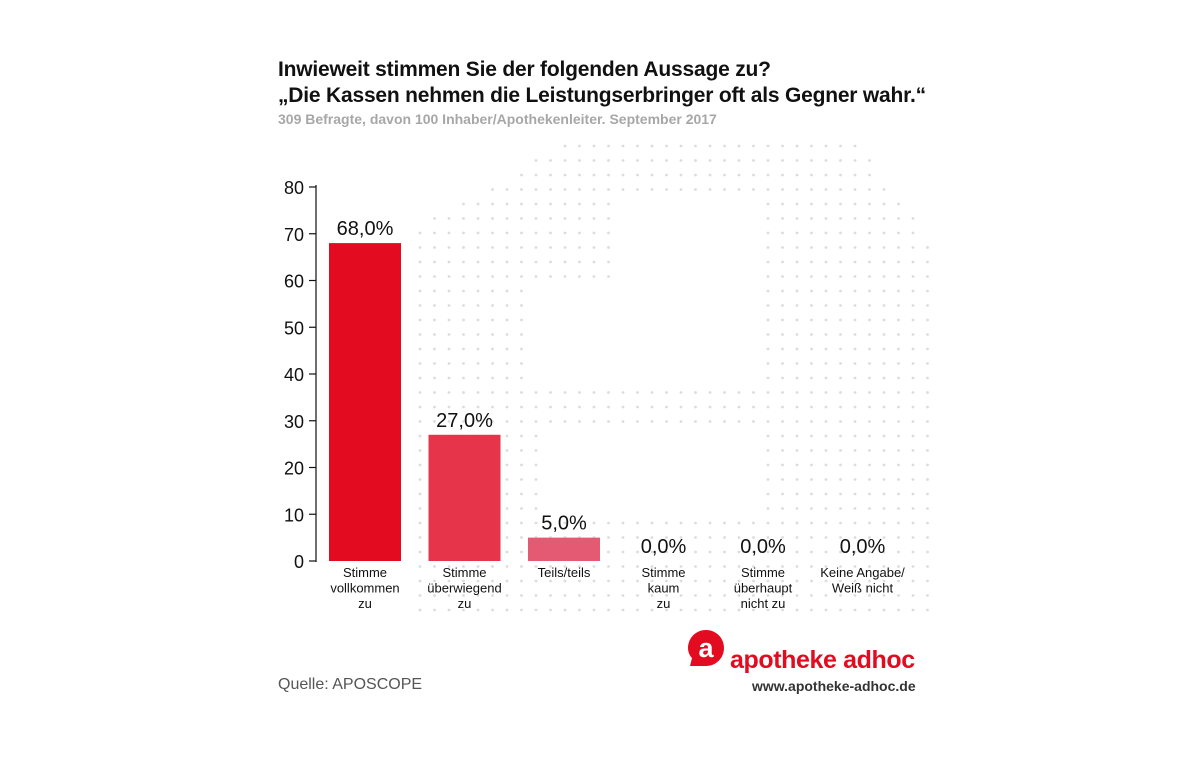 The height and width of the screenshot is (772, 1200). Describe the element at coordinates (464, 572) in the screenshot. I see `category-label-line: Stimme` at that location.